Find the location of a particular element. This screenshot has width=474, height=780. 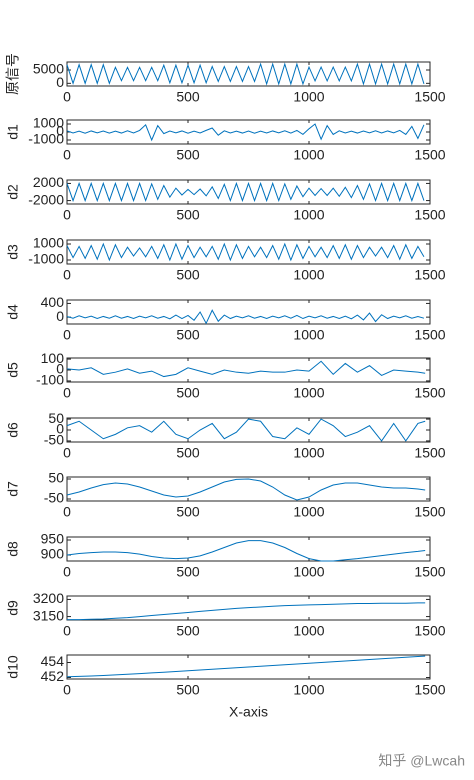

y-tick-label: 900 is located at coordinates (53, 554).